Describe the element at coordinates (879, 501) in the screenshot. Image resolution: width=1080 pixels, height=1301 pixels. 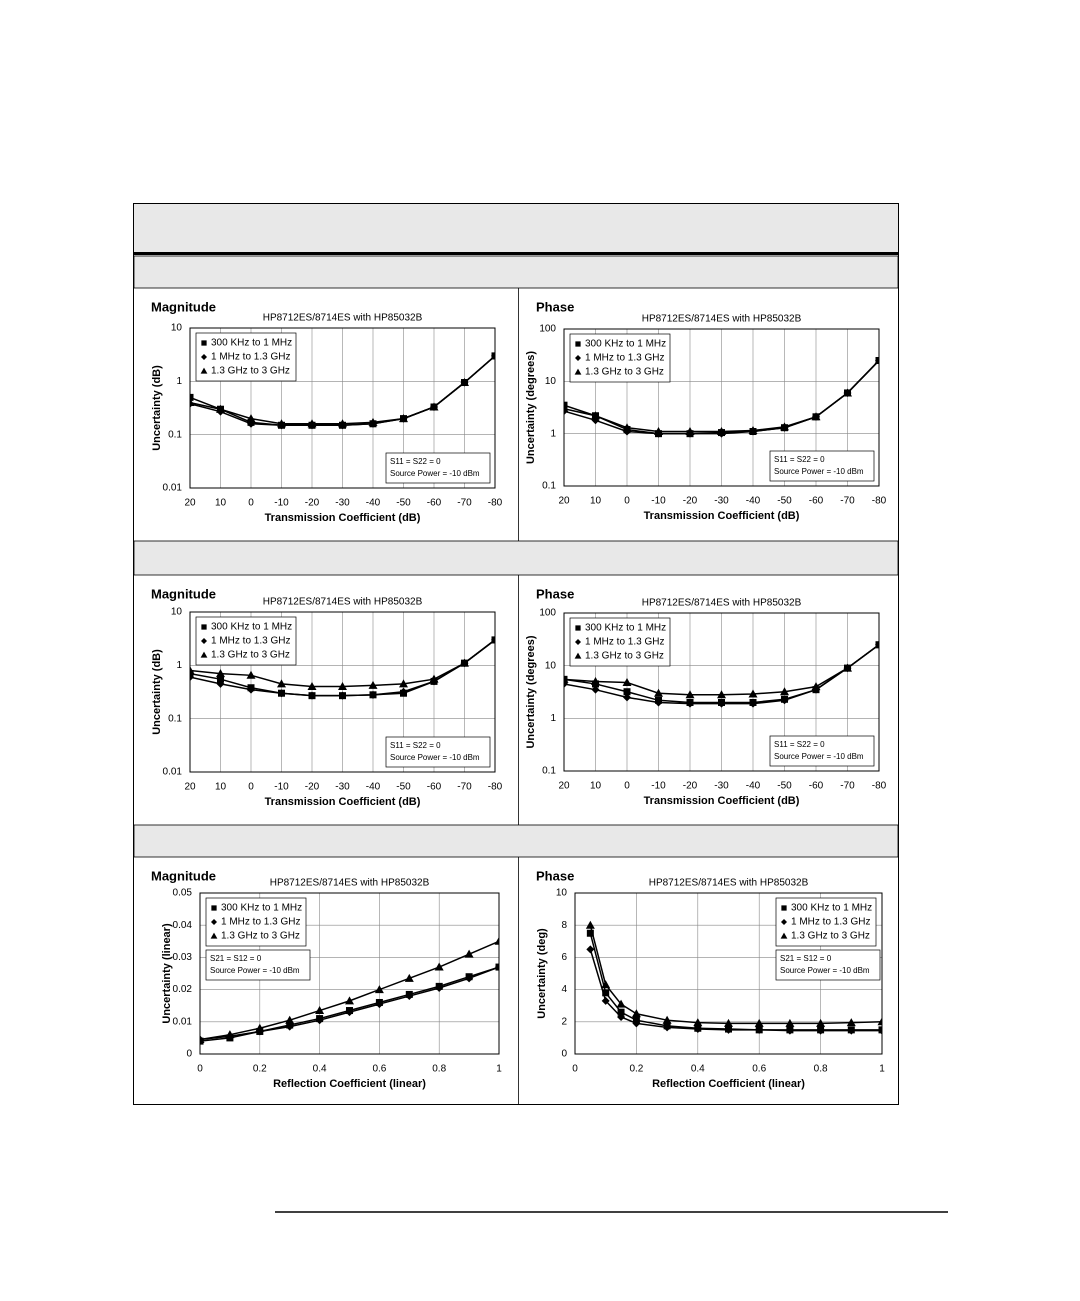
I see `x-tick-label: -80` at that location.